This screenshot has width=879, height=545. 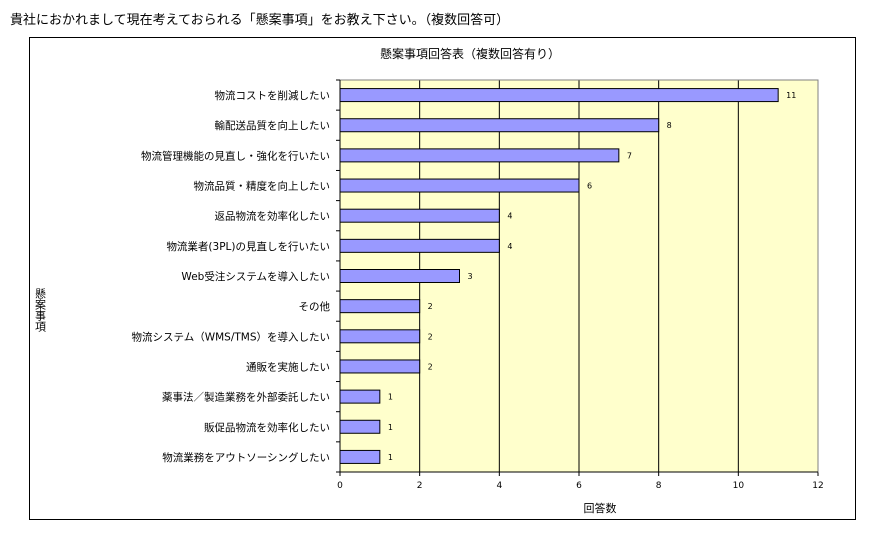 What do you see at coordinates (288, 366) in the screenshot?
I see `category-label-9: 通販を実施したい` at bounding box center [288, 366].